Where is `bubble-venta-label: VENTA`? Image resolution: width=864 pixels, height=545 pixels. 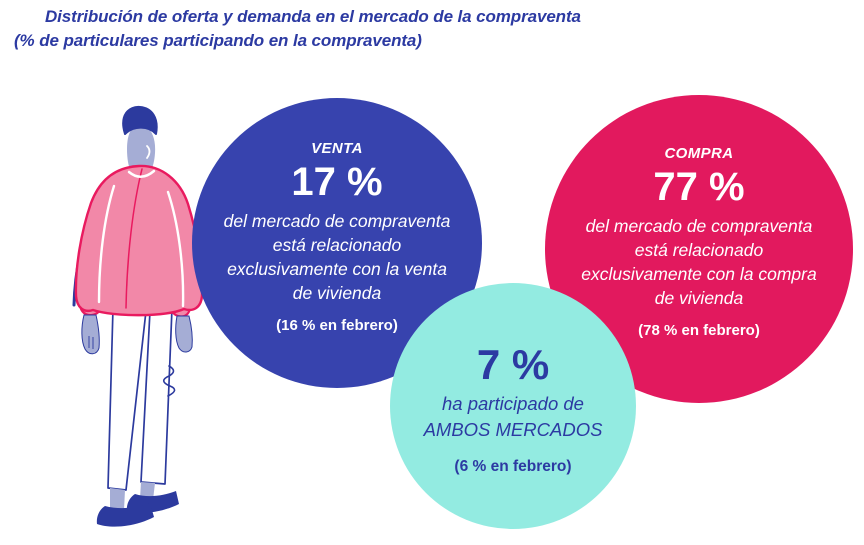
bubble-venta-label: VENTA is located at coordinates (337, 148).